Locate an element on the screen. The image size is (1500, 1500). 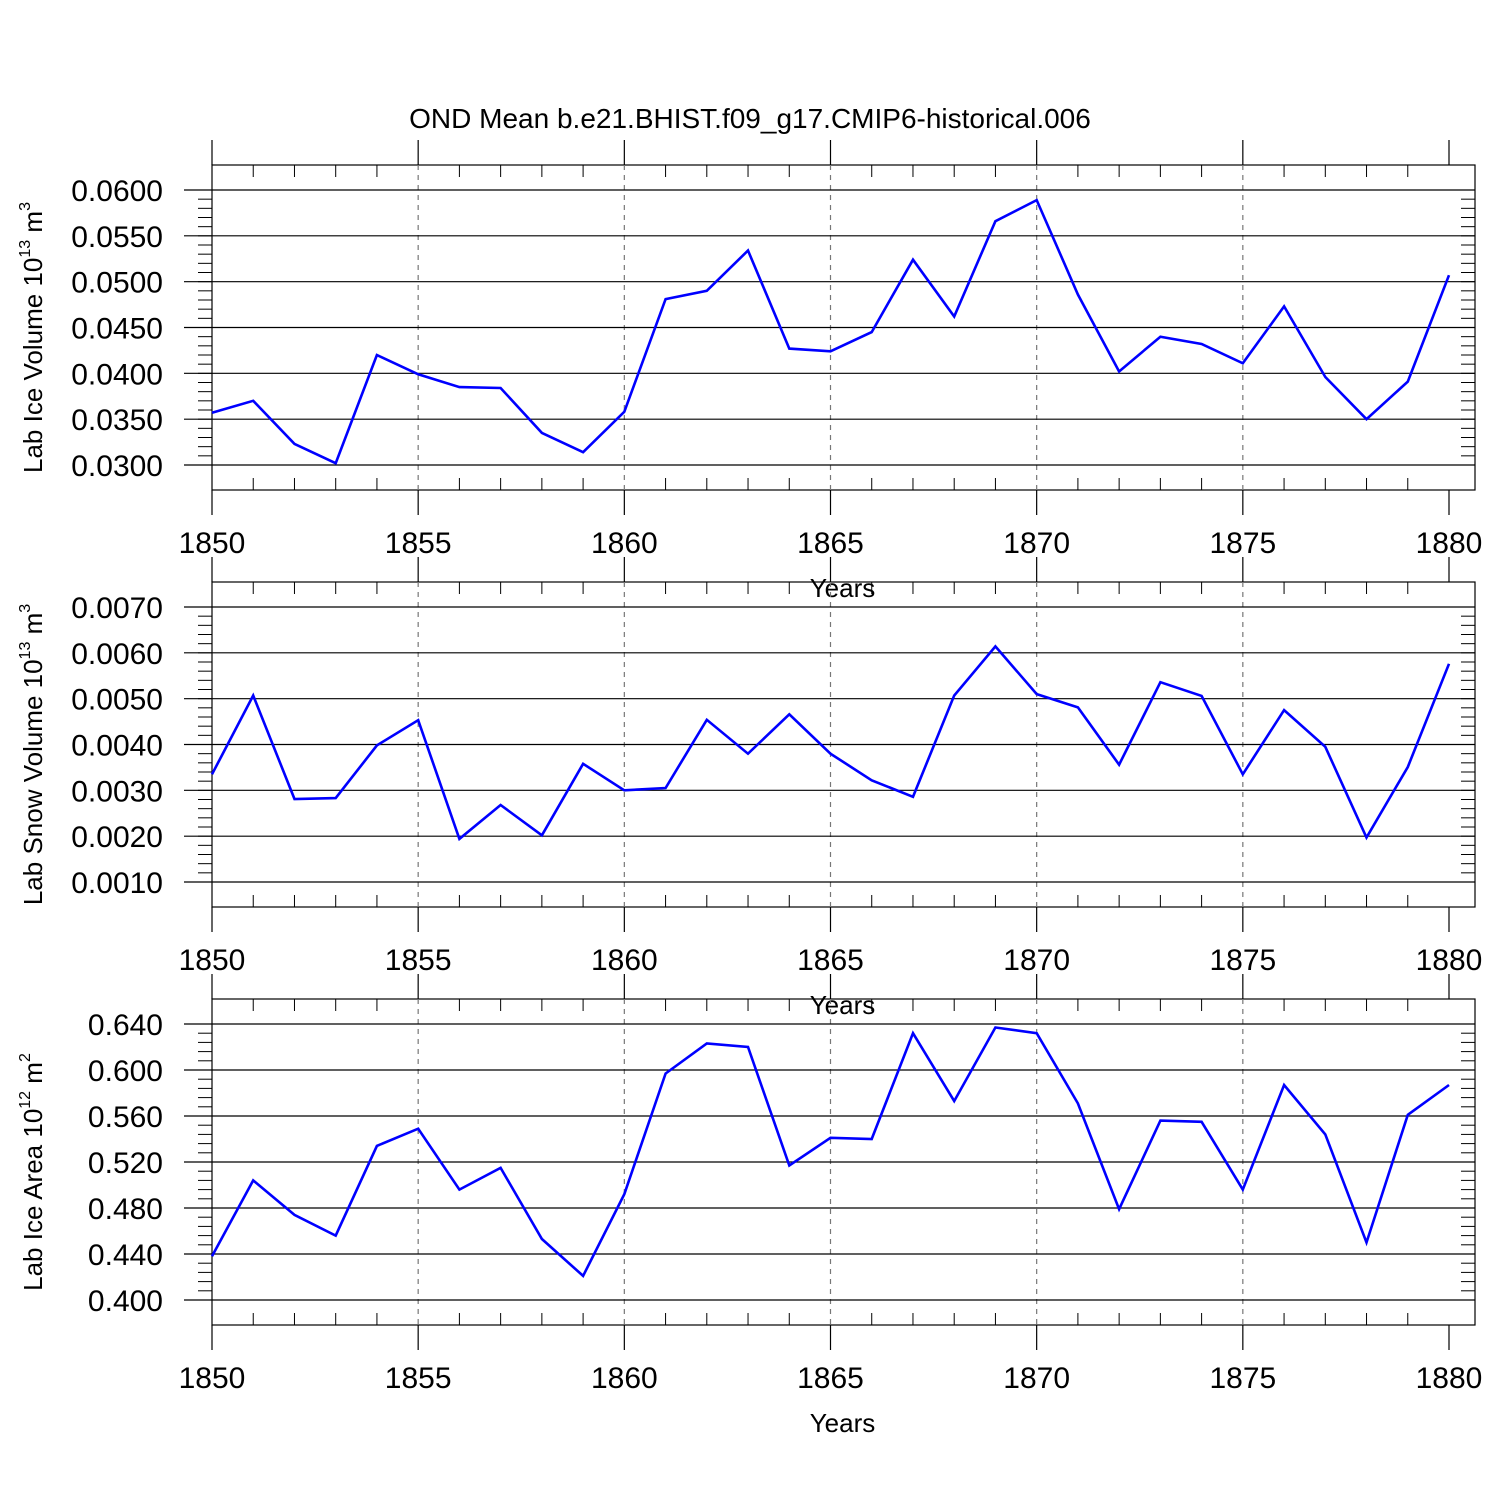
y-axis-label-text: Lab Ice Area 10 is located at coordinates (33, 1200).